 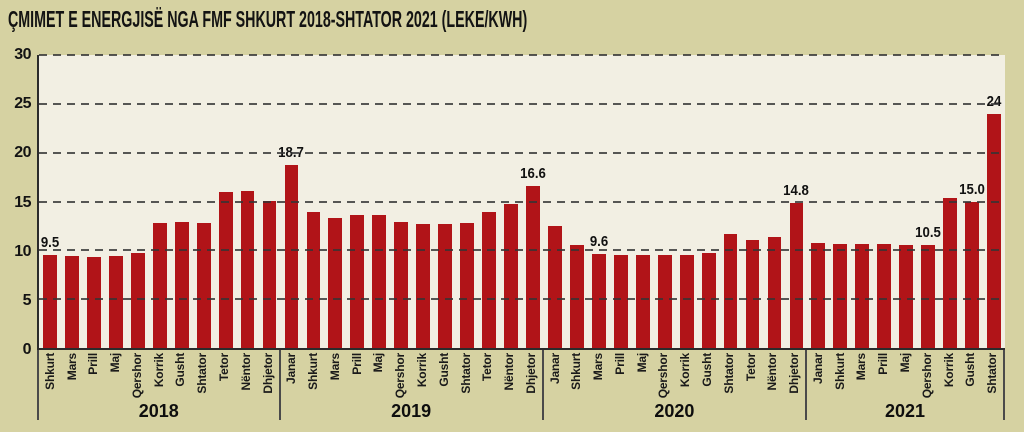 What do you see at coordinates (181, 285) in the screenshot?
I see `bar-gusht-2018` at bounding box center [181, 285].